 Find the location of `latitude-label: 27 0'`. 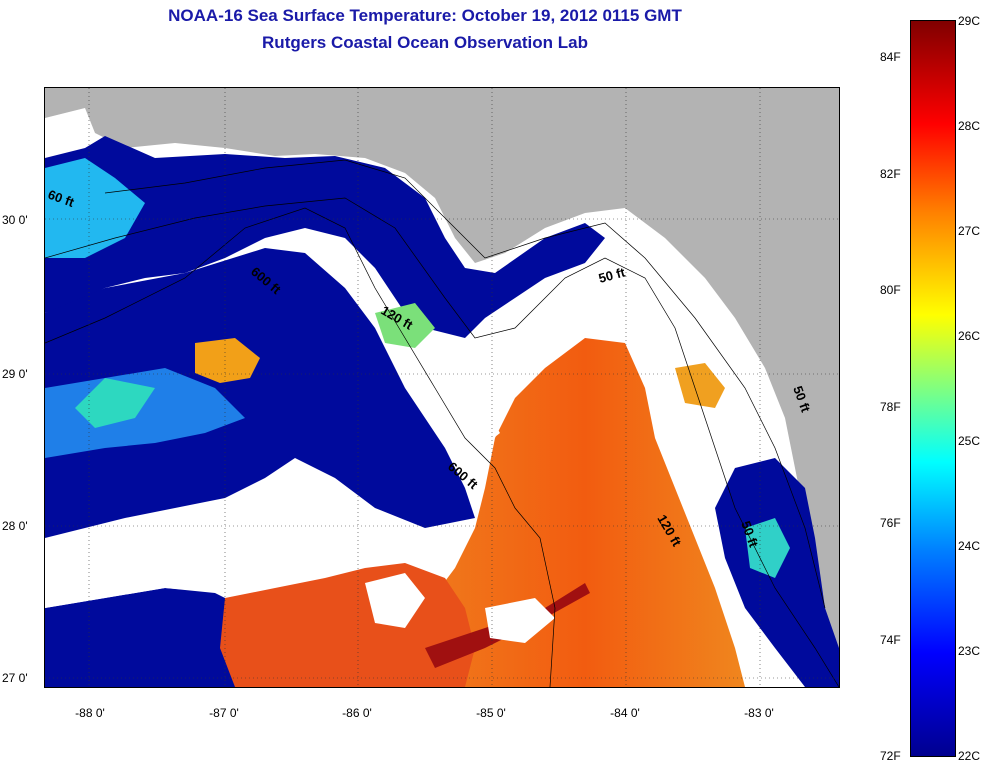

latitude-label: 27 0' is located at coordinates (15, 678).